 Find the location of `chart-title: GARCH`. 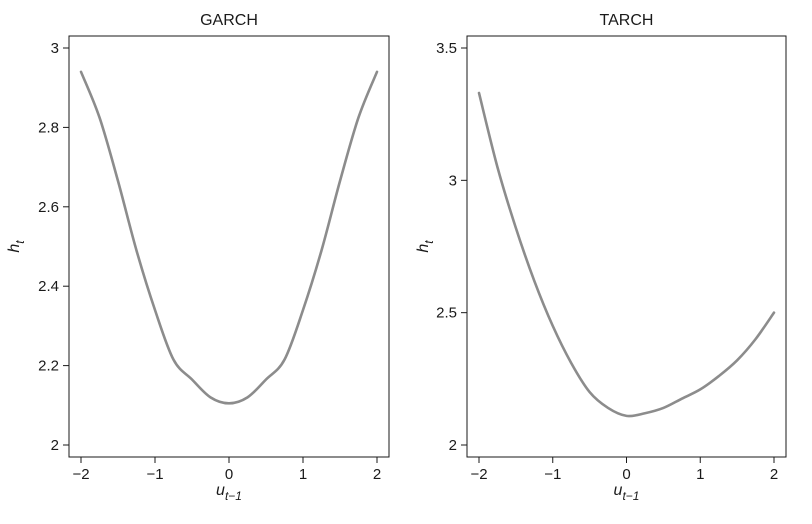

chart-title: GARCH is located at coordinates (229, 20).